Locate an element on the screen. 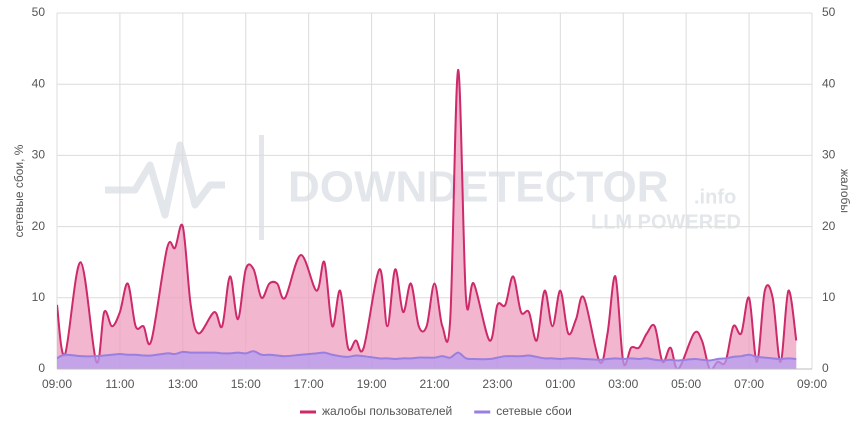 The height and width of the screenshot is (427, 862). y-tick-label: 20 is located at coordinates (39, 226).